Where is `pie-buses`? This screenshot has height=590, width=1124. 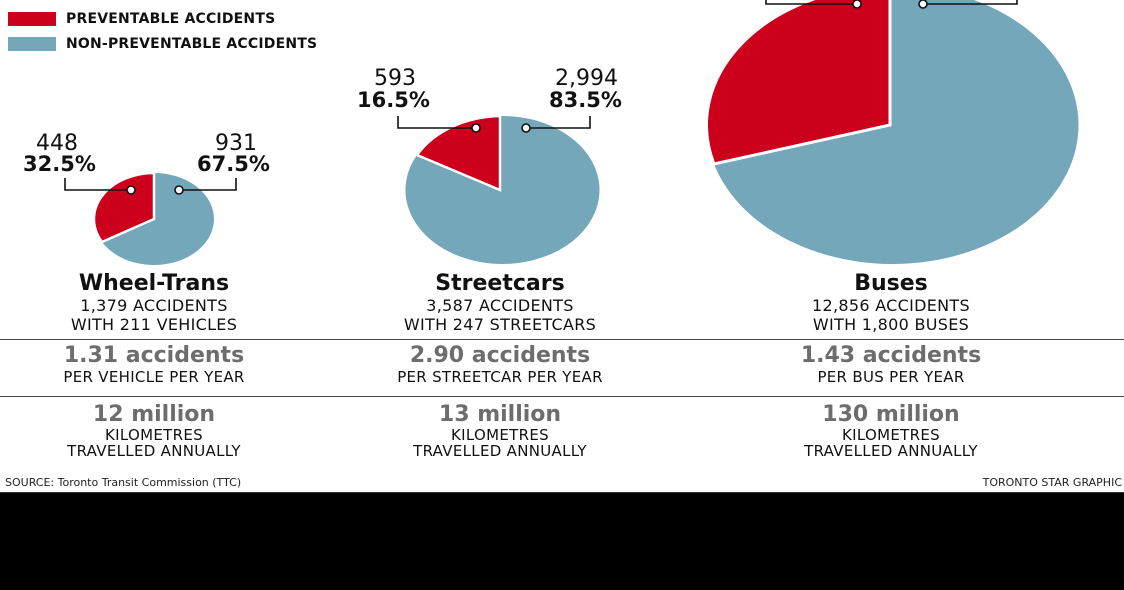 pie-buses is located at coordinates (892, 132).